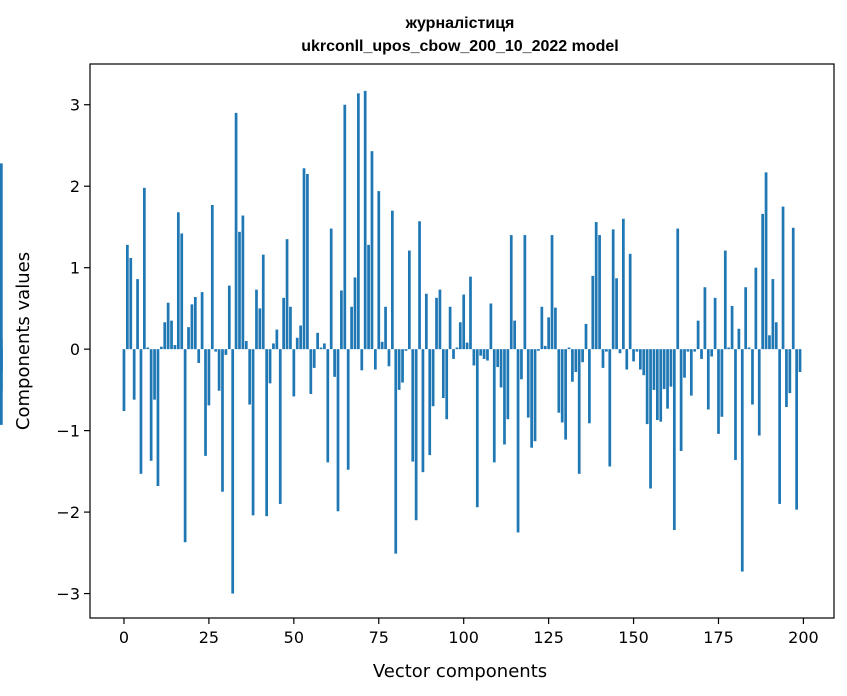 The width and height of the screenshot is (847, 696). I want to click on y-axis-ticks: −3 −2 −1 0 1 2 3, so click(73, 350).